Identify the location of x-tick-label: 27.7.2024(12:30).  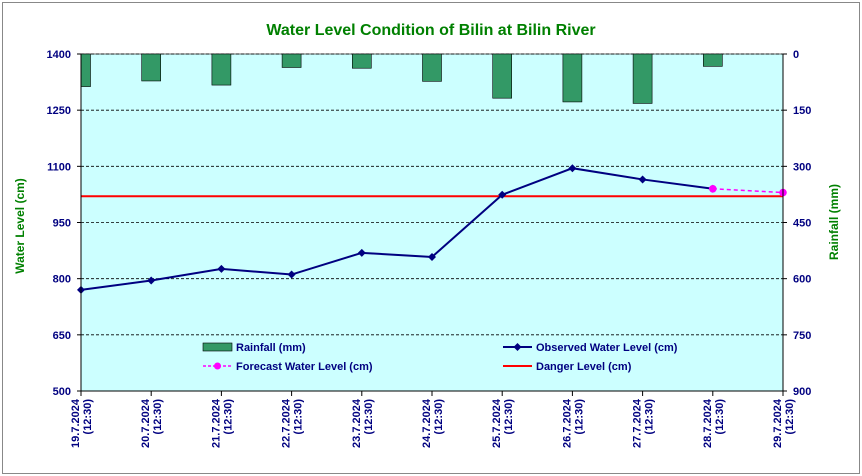
(644, 423).